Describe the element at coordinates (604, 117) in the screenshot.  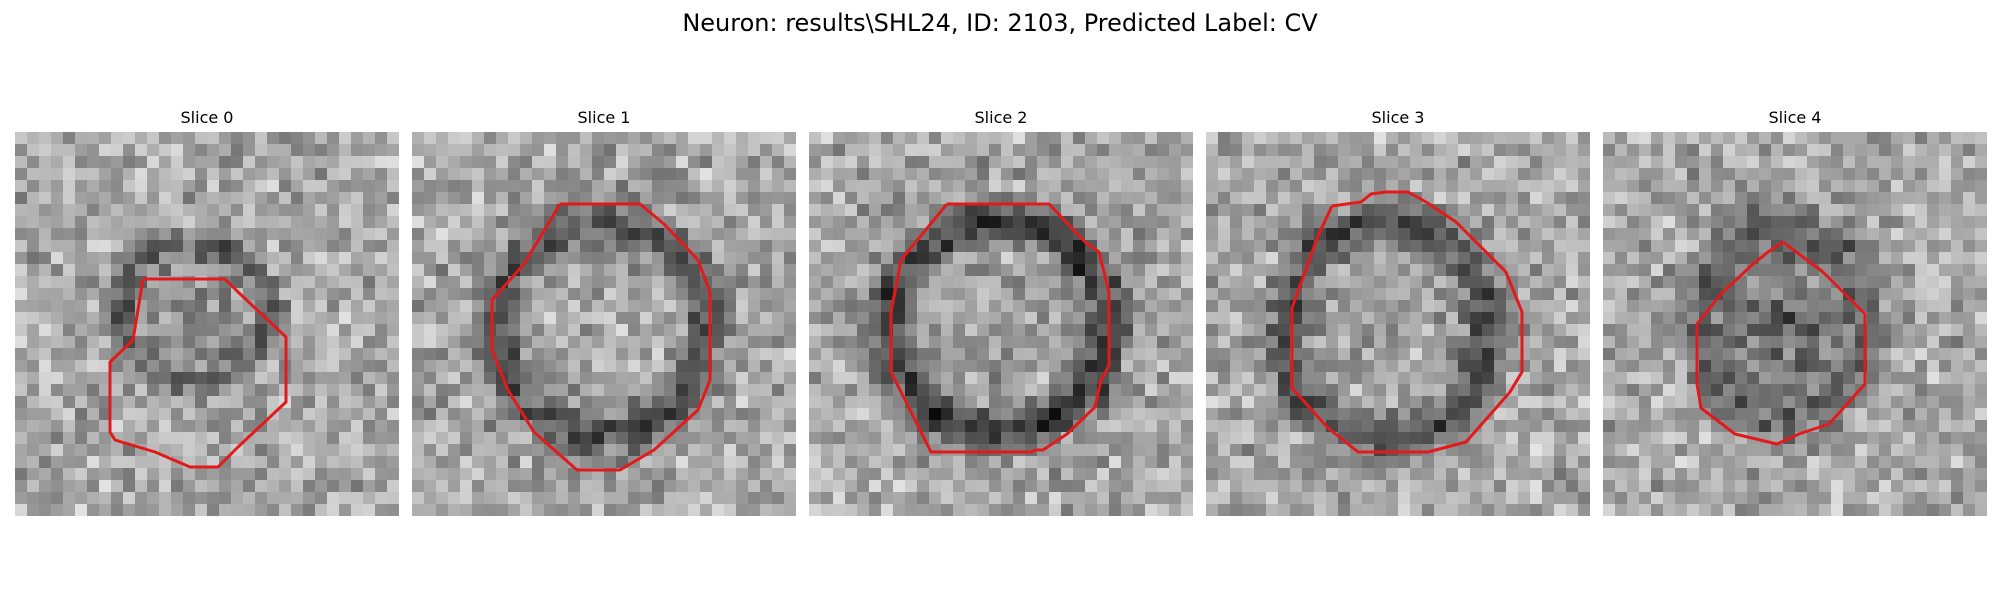
I see `slice-title-1: Slice 1` at that location.